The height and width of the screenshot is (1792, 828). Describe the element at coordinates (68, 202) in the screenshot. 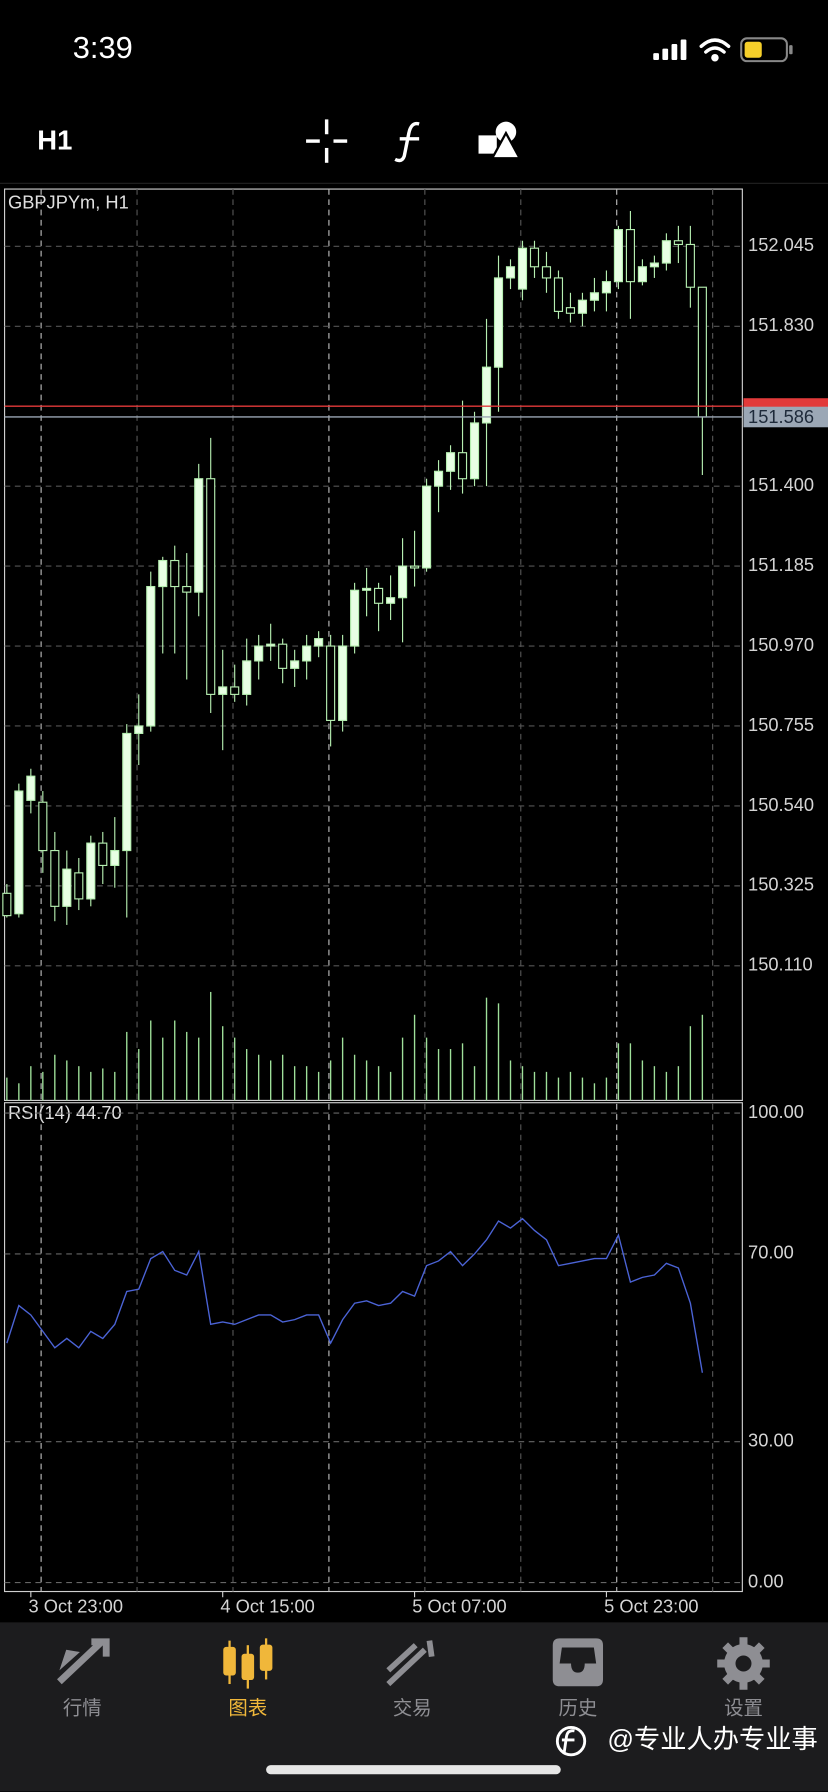

I see `symbol-label: GBPJPYm, H1` at that location.